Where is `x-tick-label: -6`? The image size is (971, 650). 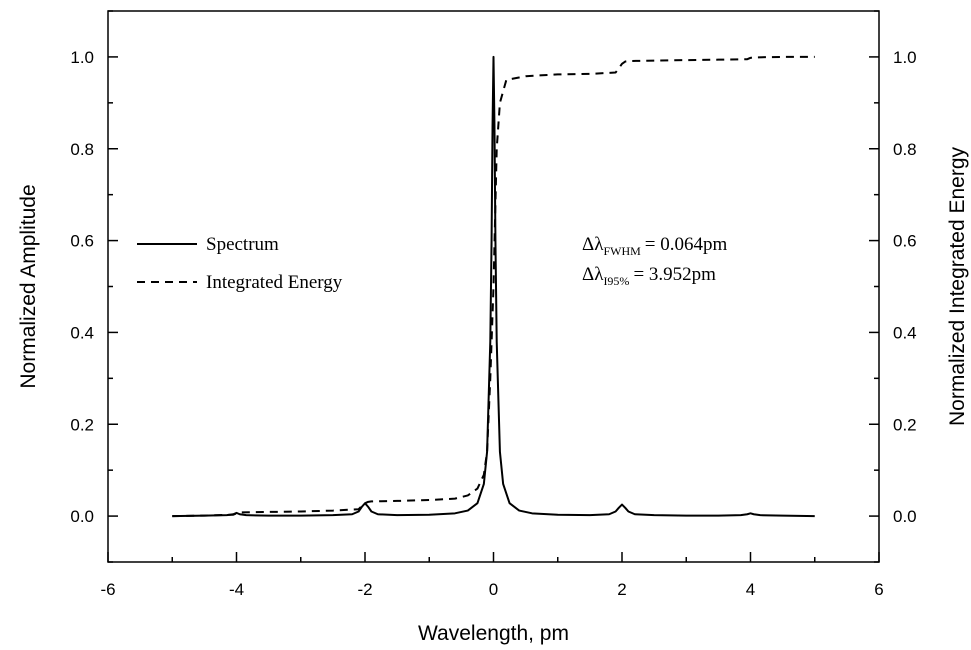 x-tick-label: -6 is located at coordinates (107, 589).